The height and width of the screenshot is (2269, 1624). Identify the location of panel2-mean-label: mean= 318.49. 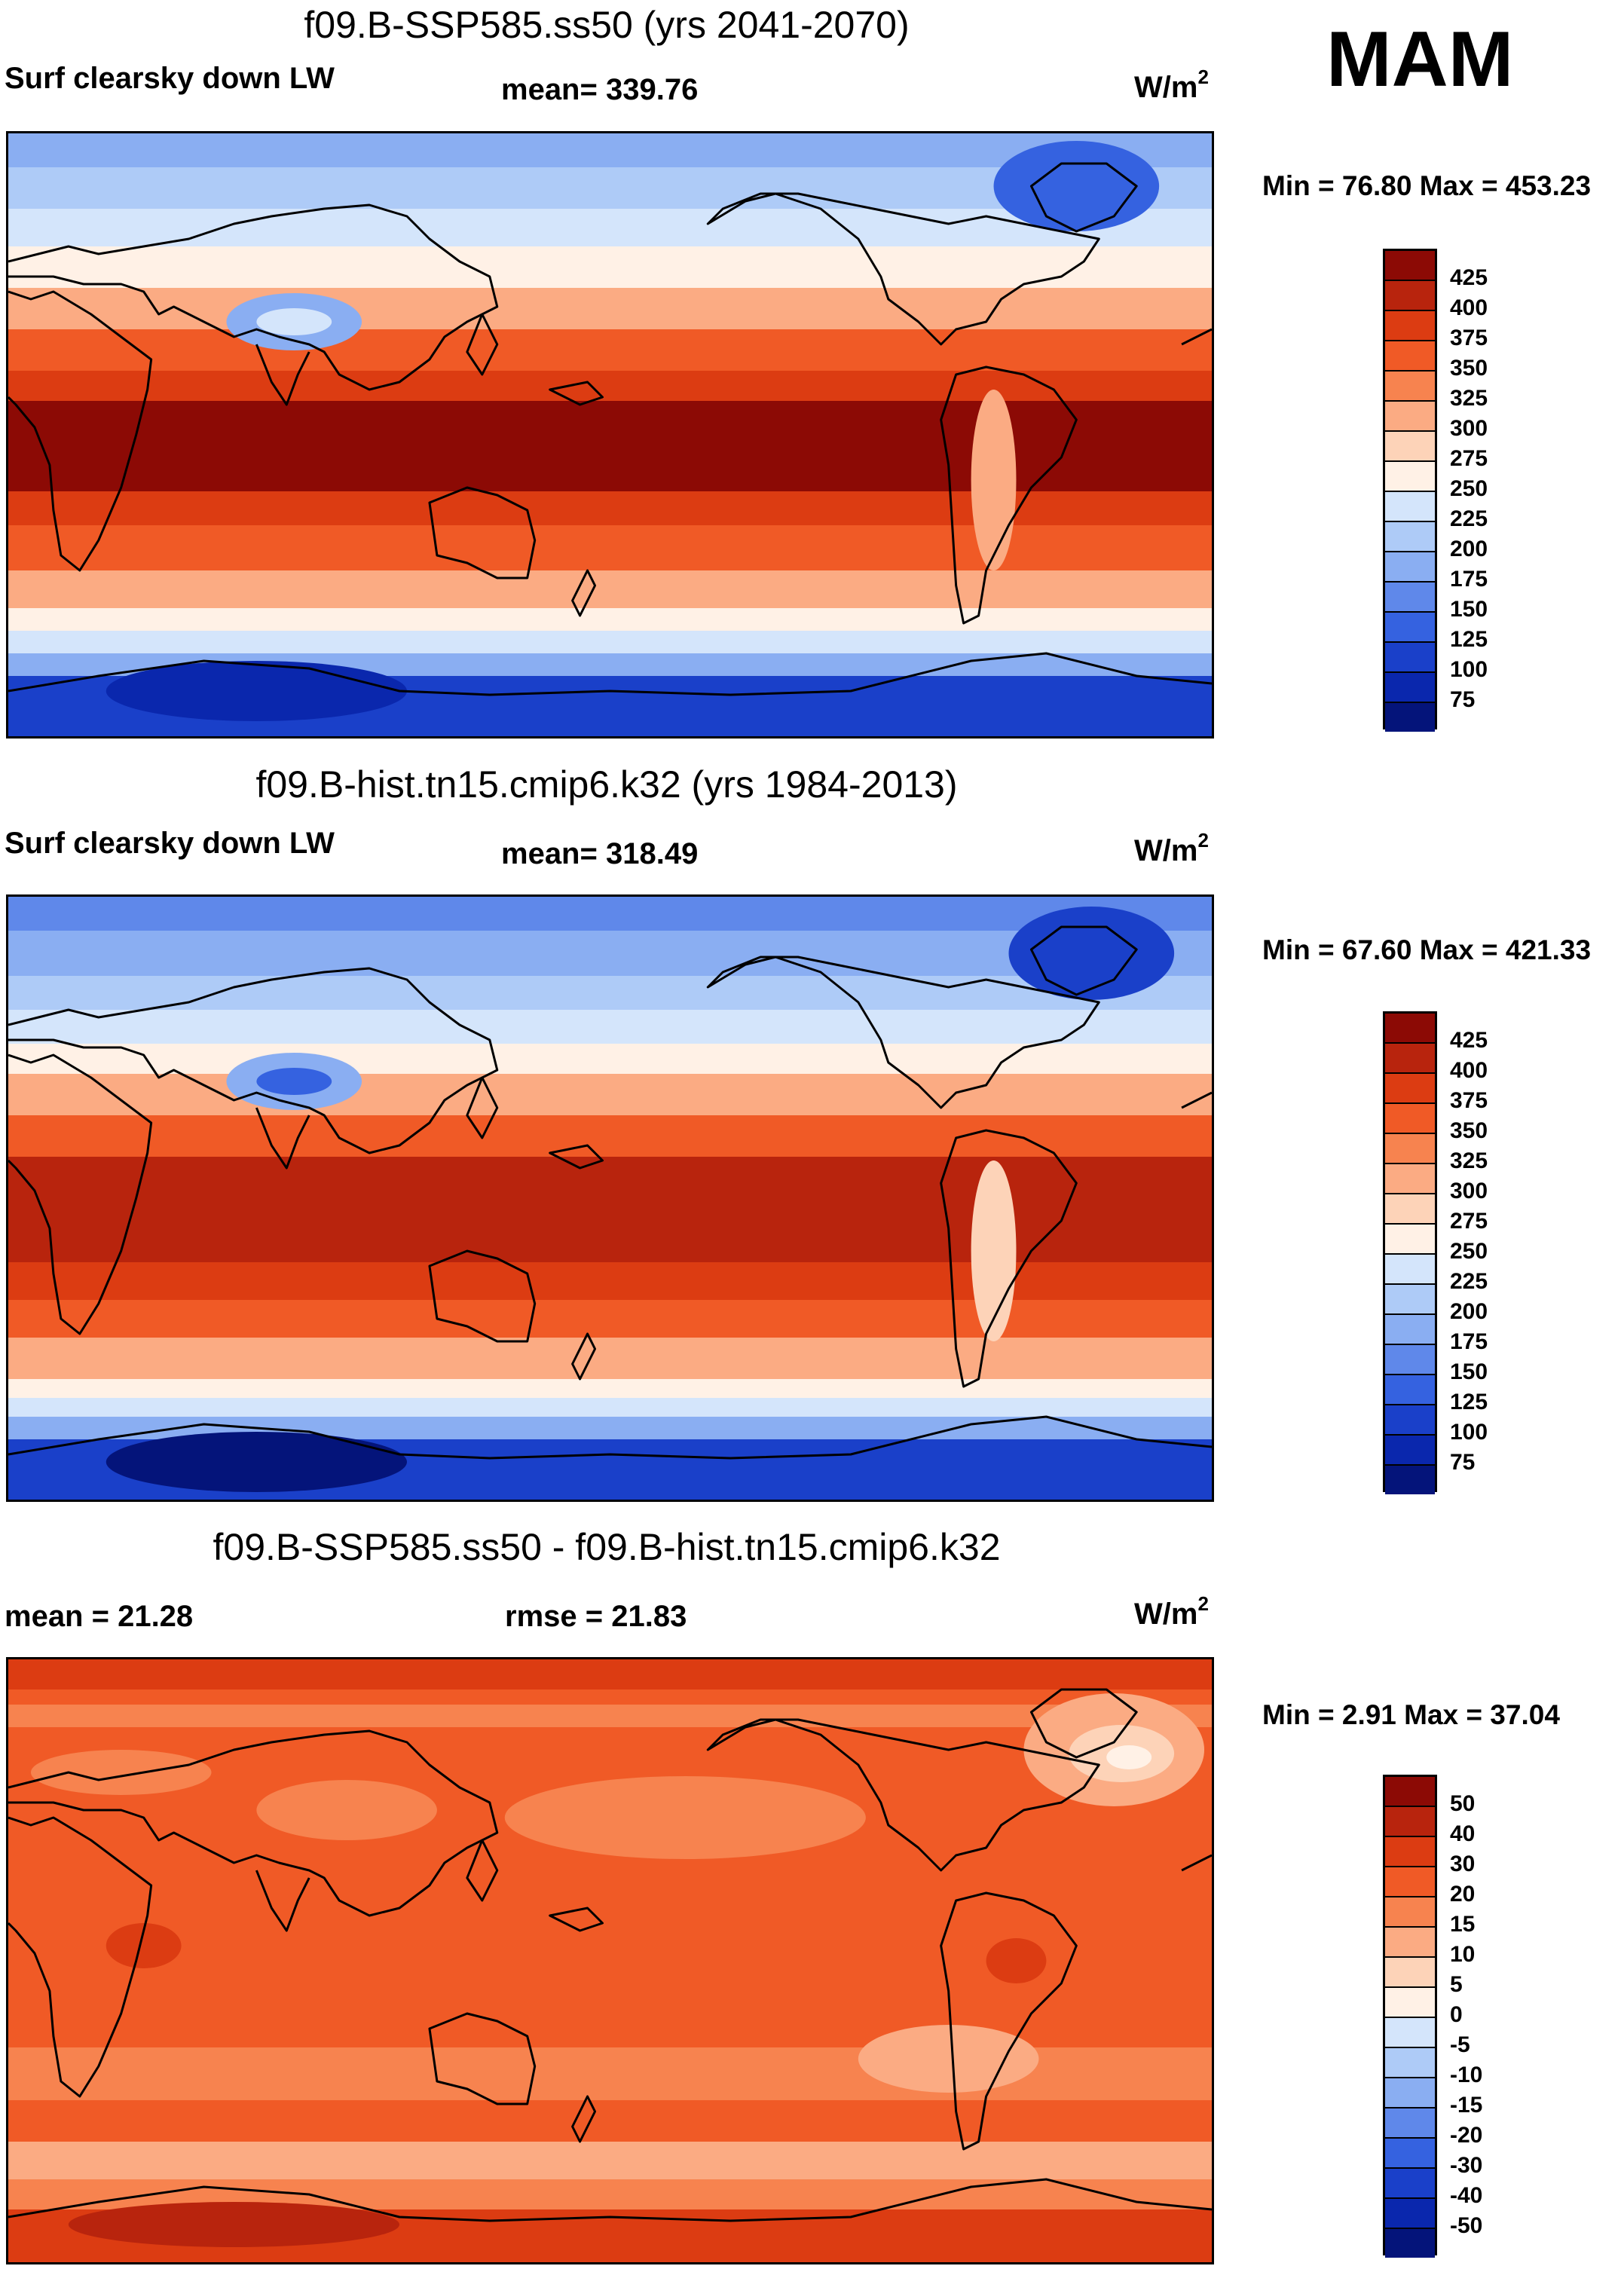
(600, 854).